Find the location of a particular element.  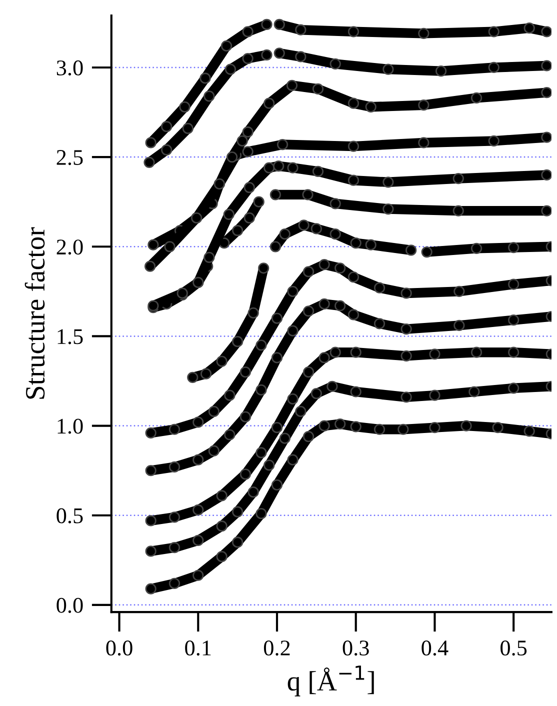

y-tick-label: 3.0 is located at coordinates (69, 68).